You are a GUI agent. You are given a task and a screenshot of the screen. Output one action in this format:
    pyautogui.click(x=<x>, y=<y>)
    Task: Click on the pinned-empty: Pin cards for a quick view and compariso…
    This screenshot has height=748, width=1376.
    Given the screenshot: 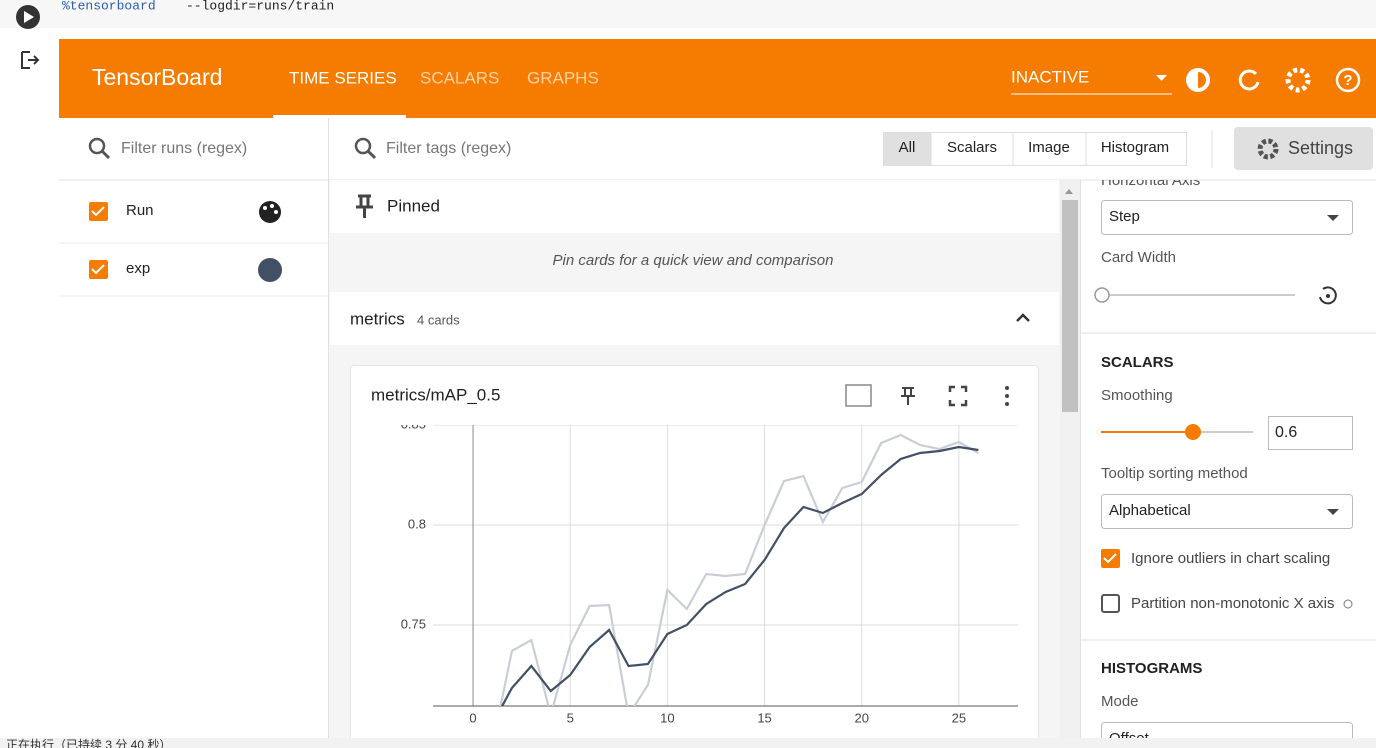 What is the action you would take?
    pyautogui.click(x=693, y=260)
    